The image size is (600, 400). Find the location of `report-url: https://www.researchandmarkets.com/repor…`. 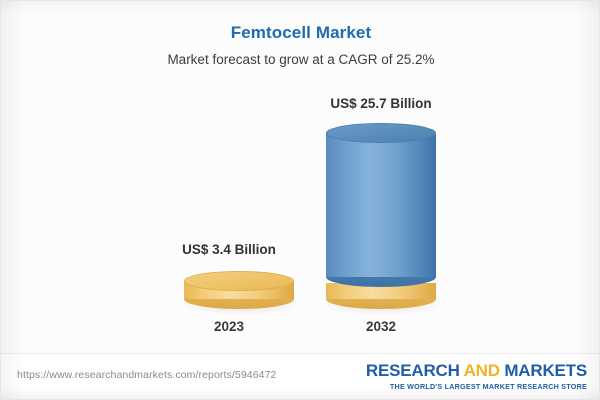

report-url: https://www.researchandmarkets.com/repor… is located at coordinates (147, 375).